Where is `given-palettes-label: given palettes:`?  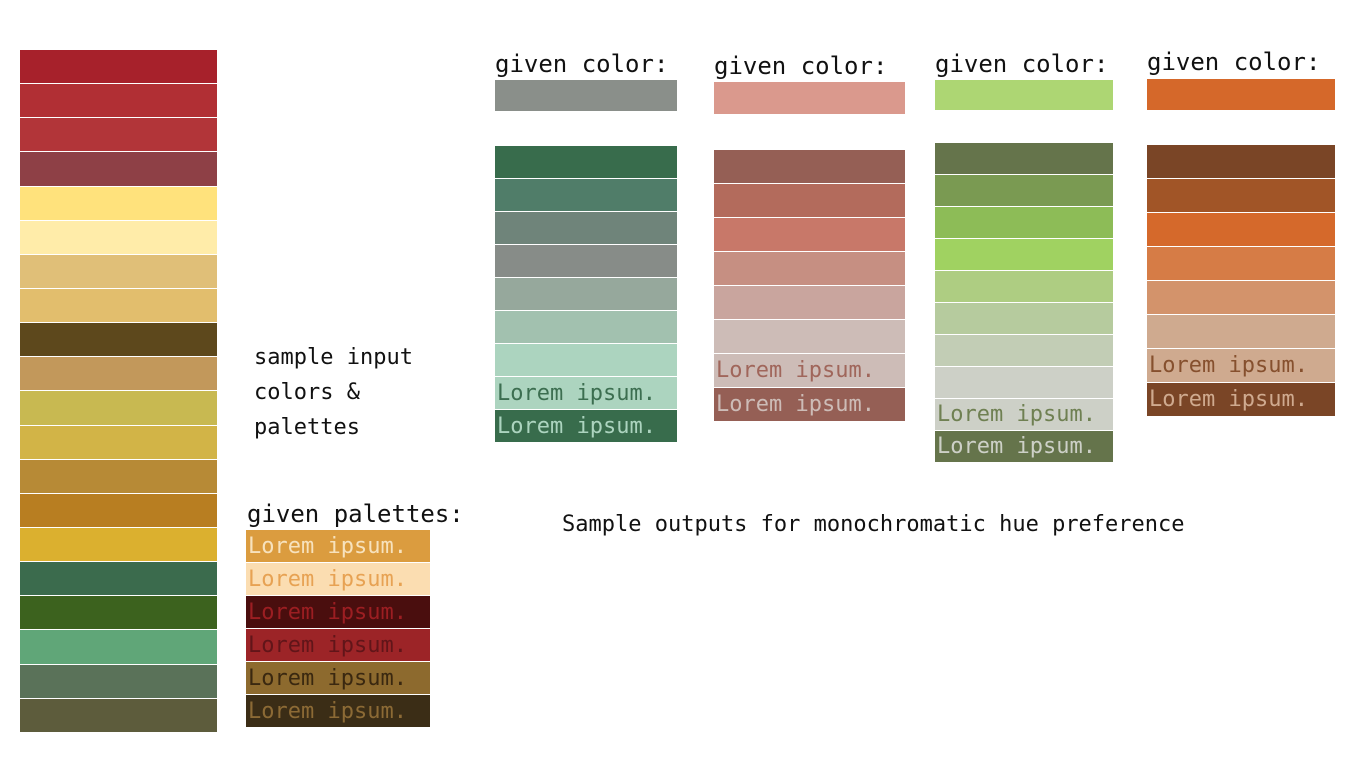 given-palettes-label: given palettes: is located at coordinates (355, 514).